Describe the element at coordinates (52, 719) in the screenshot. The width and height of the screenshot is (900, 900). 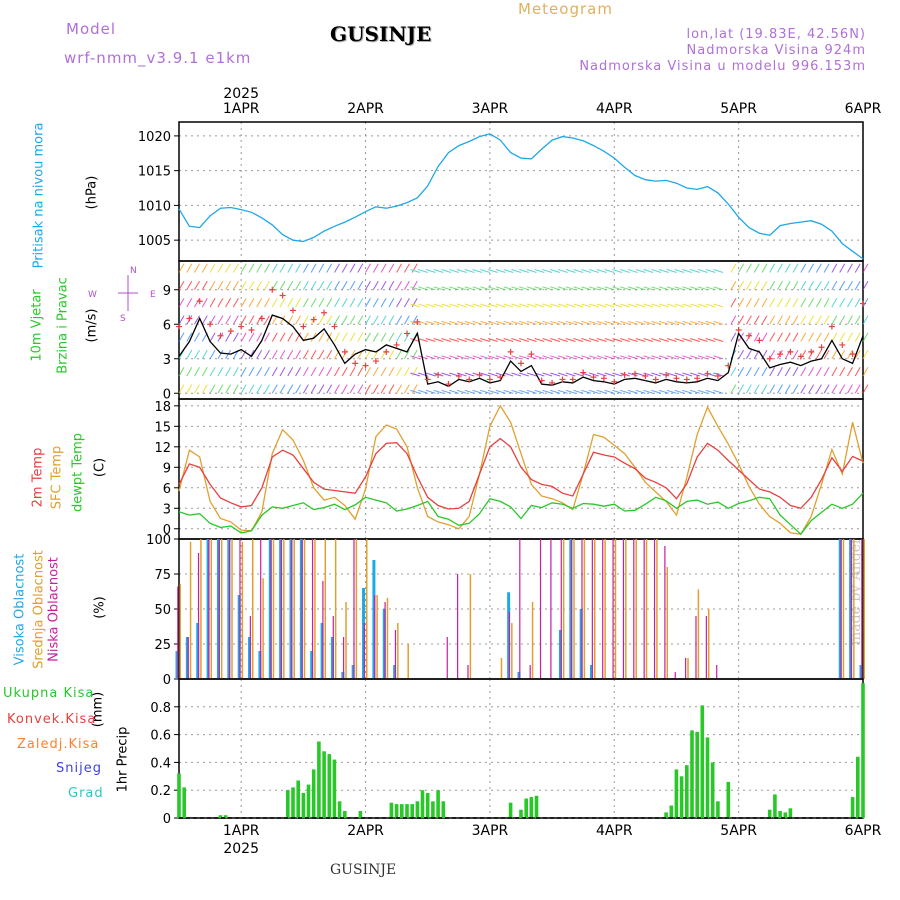
I see `legend-conv-rain: Konvek.Kisa` at that location.